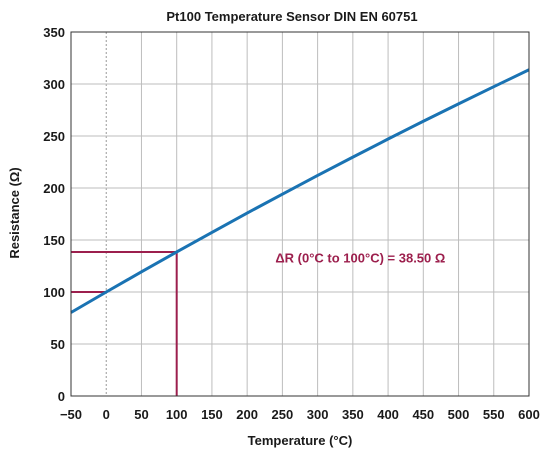 This screenshot has height=454, width=554. What do you see at coordinates (177, 414) in the screenshot?
I see `x-tick-label: 100` at bounding box center [177, 414].